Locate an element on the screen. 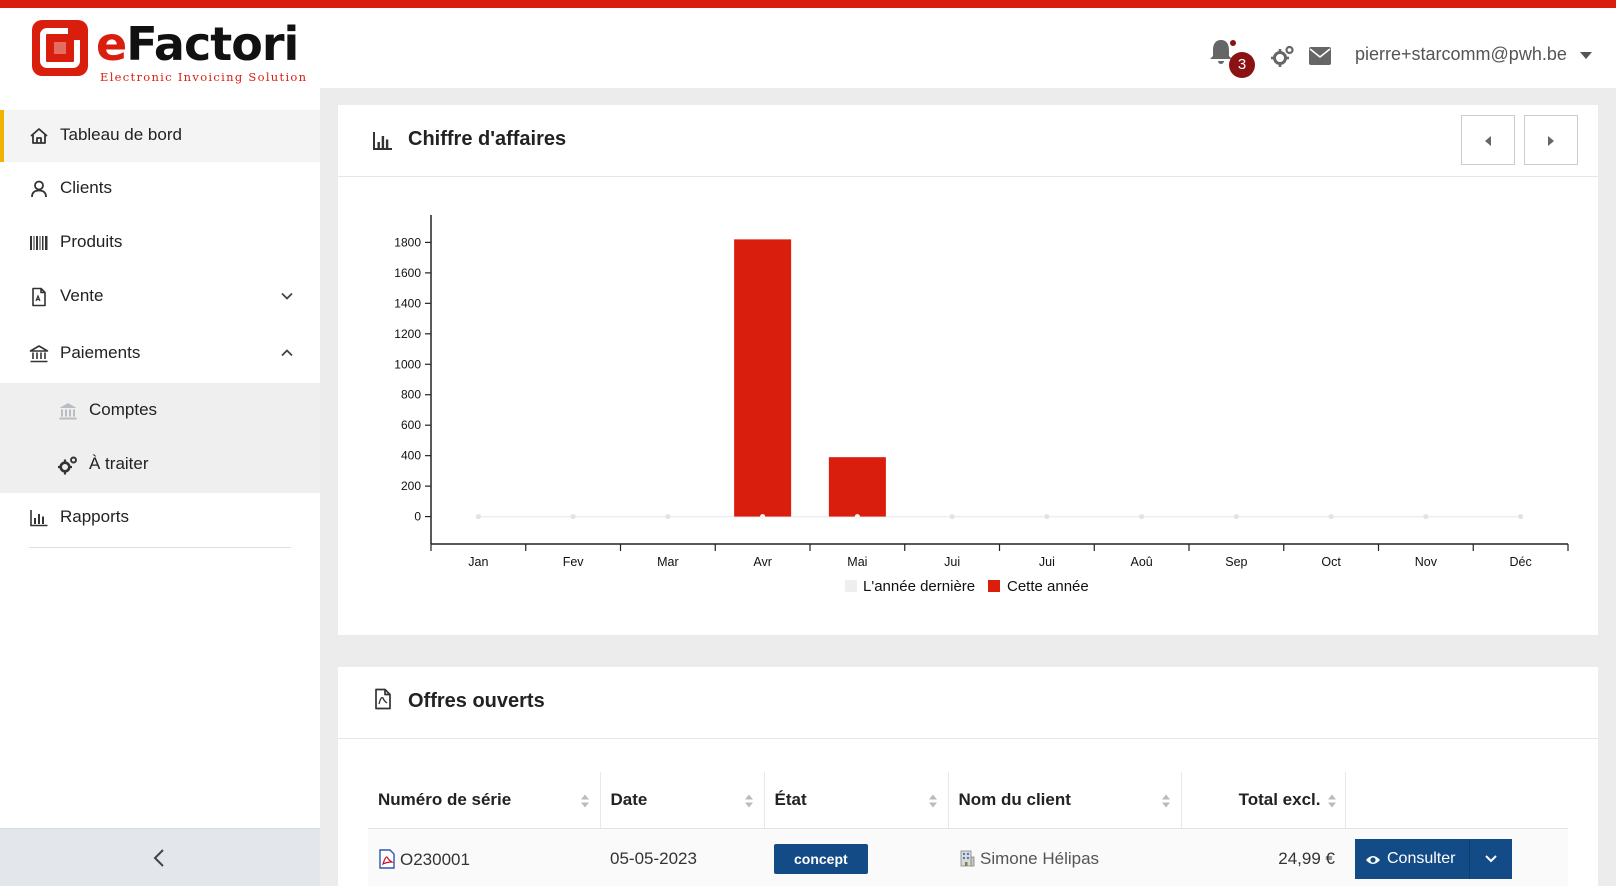 This screenshot has width=1616, height=886. open-offers-card-title: Offres ouverts is located at coordinates (476, 701).